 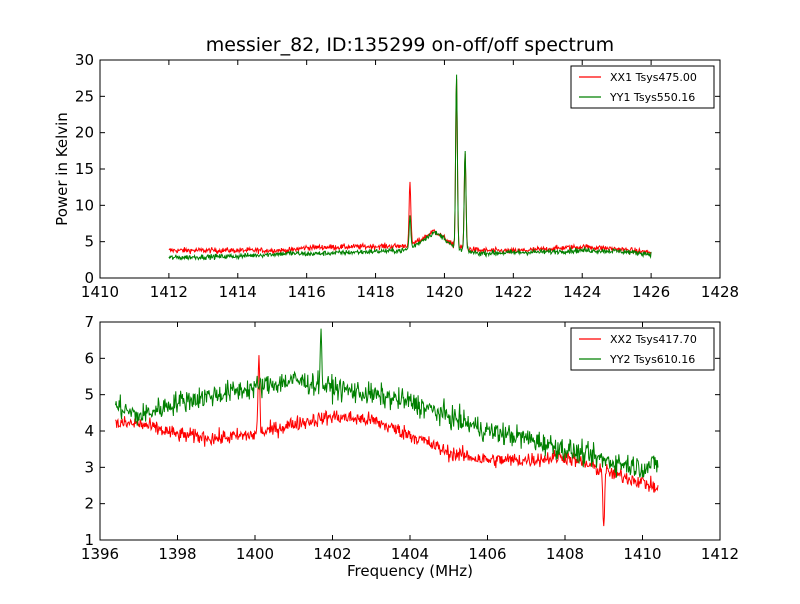 I want to click on y-tick-label: 10, so click(x=84, y=205).